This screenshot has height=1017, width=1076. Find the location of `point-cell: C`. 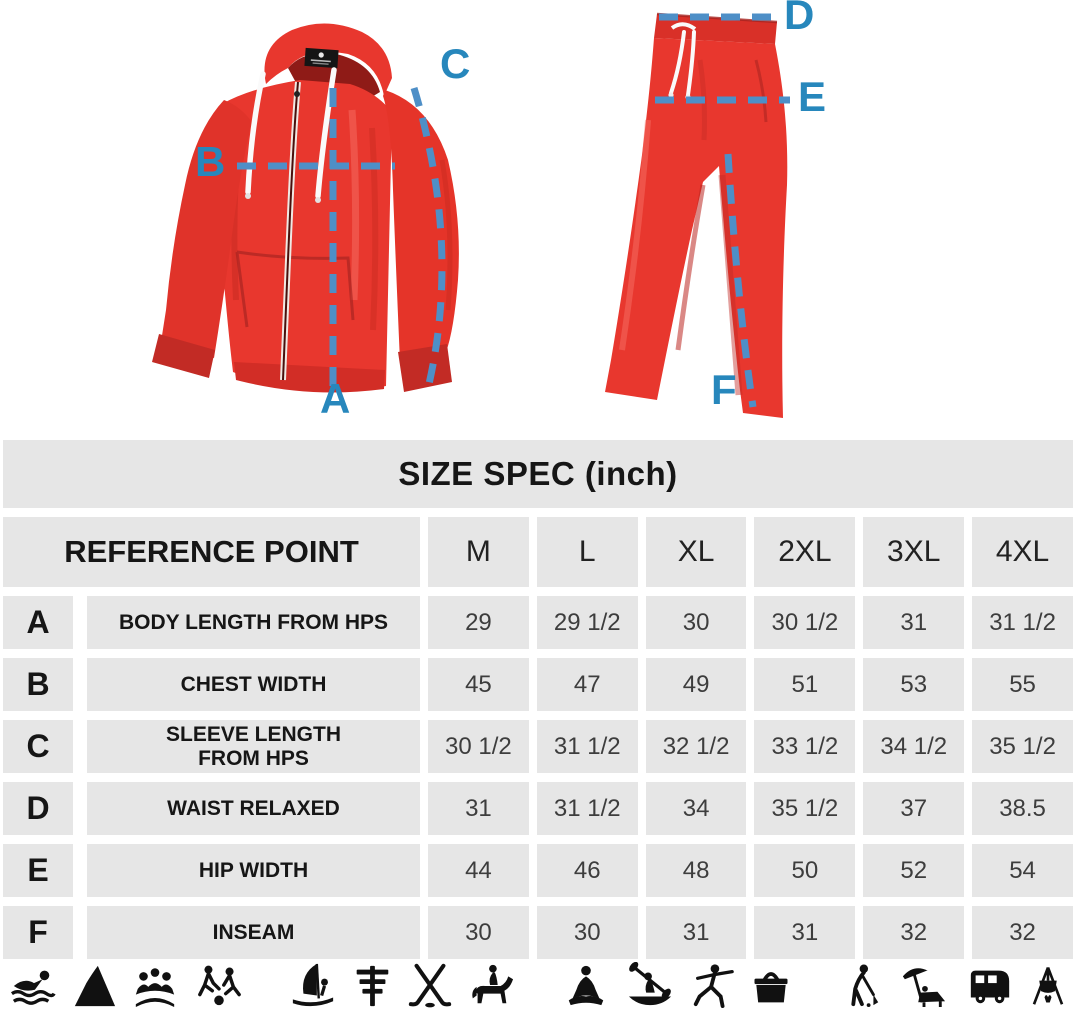

point-cell: C is located at coordinates (38, 746).